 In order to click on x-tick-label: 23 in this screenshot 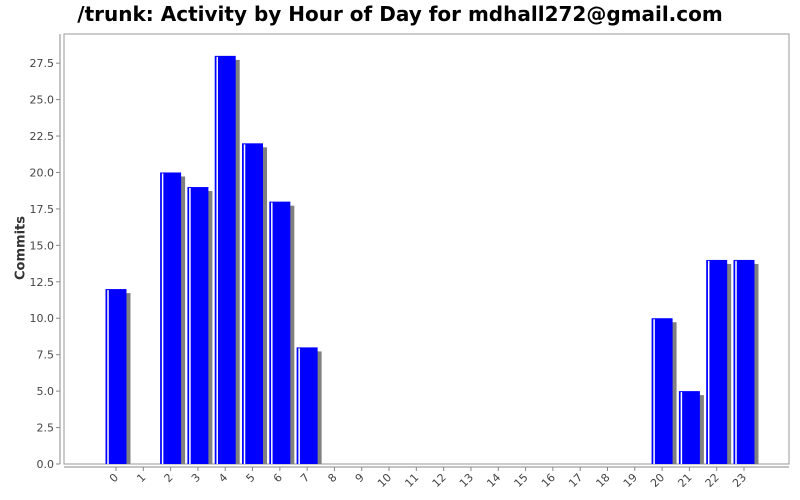, I will do `click(739, 480)`.